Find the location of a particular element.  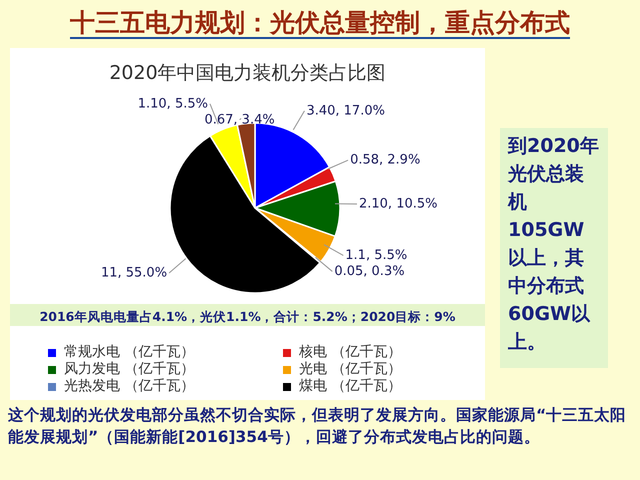

data-label: 0.05, 0.3% is located at coordinates (369, 271).